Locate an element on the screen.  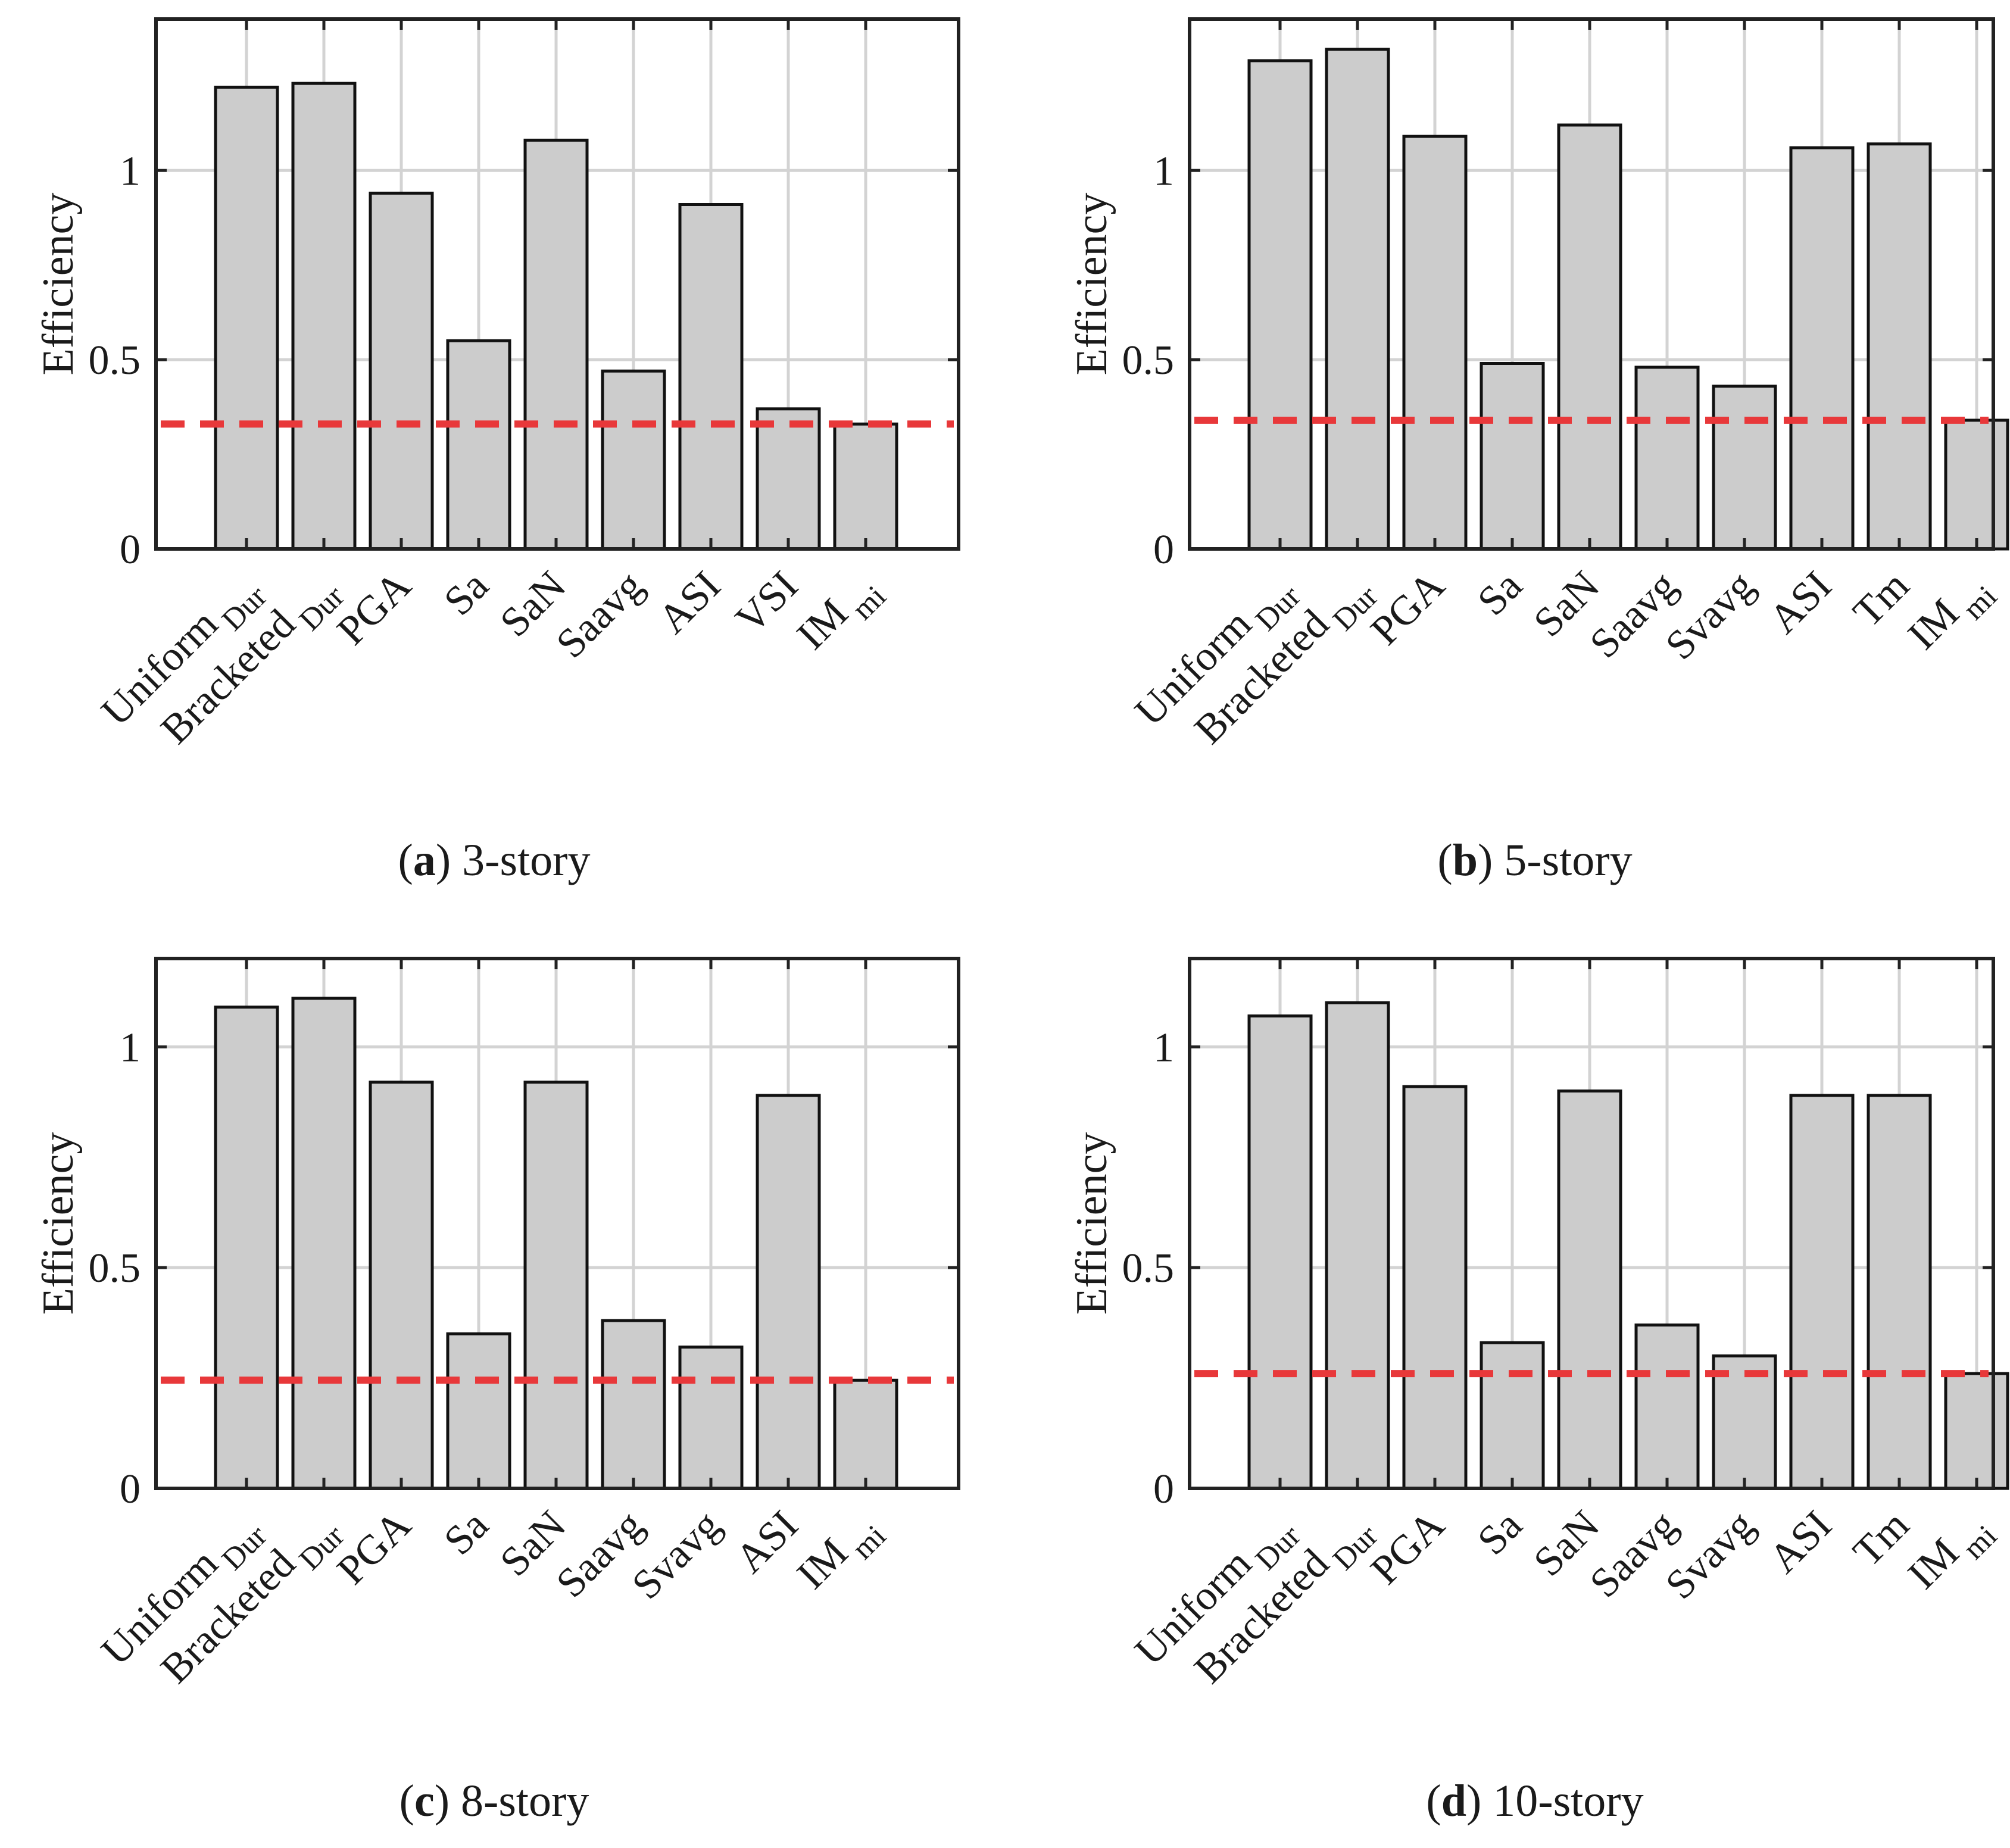
panel-caption: (c) 8-story is located at coordinates (494, 1801).